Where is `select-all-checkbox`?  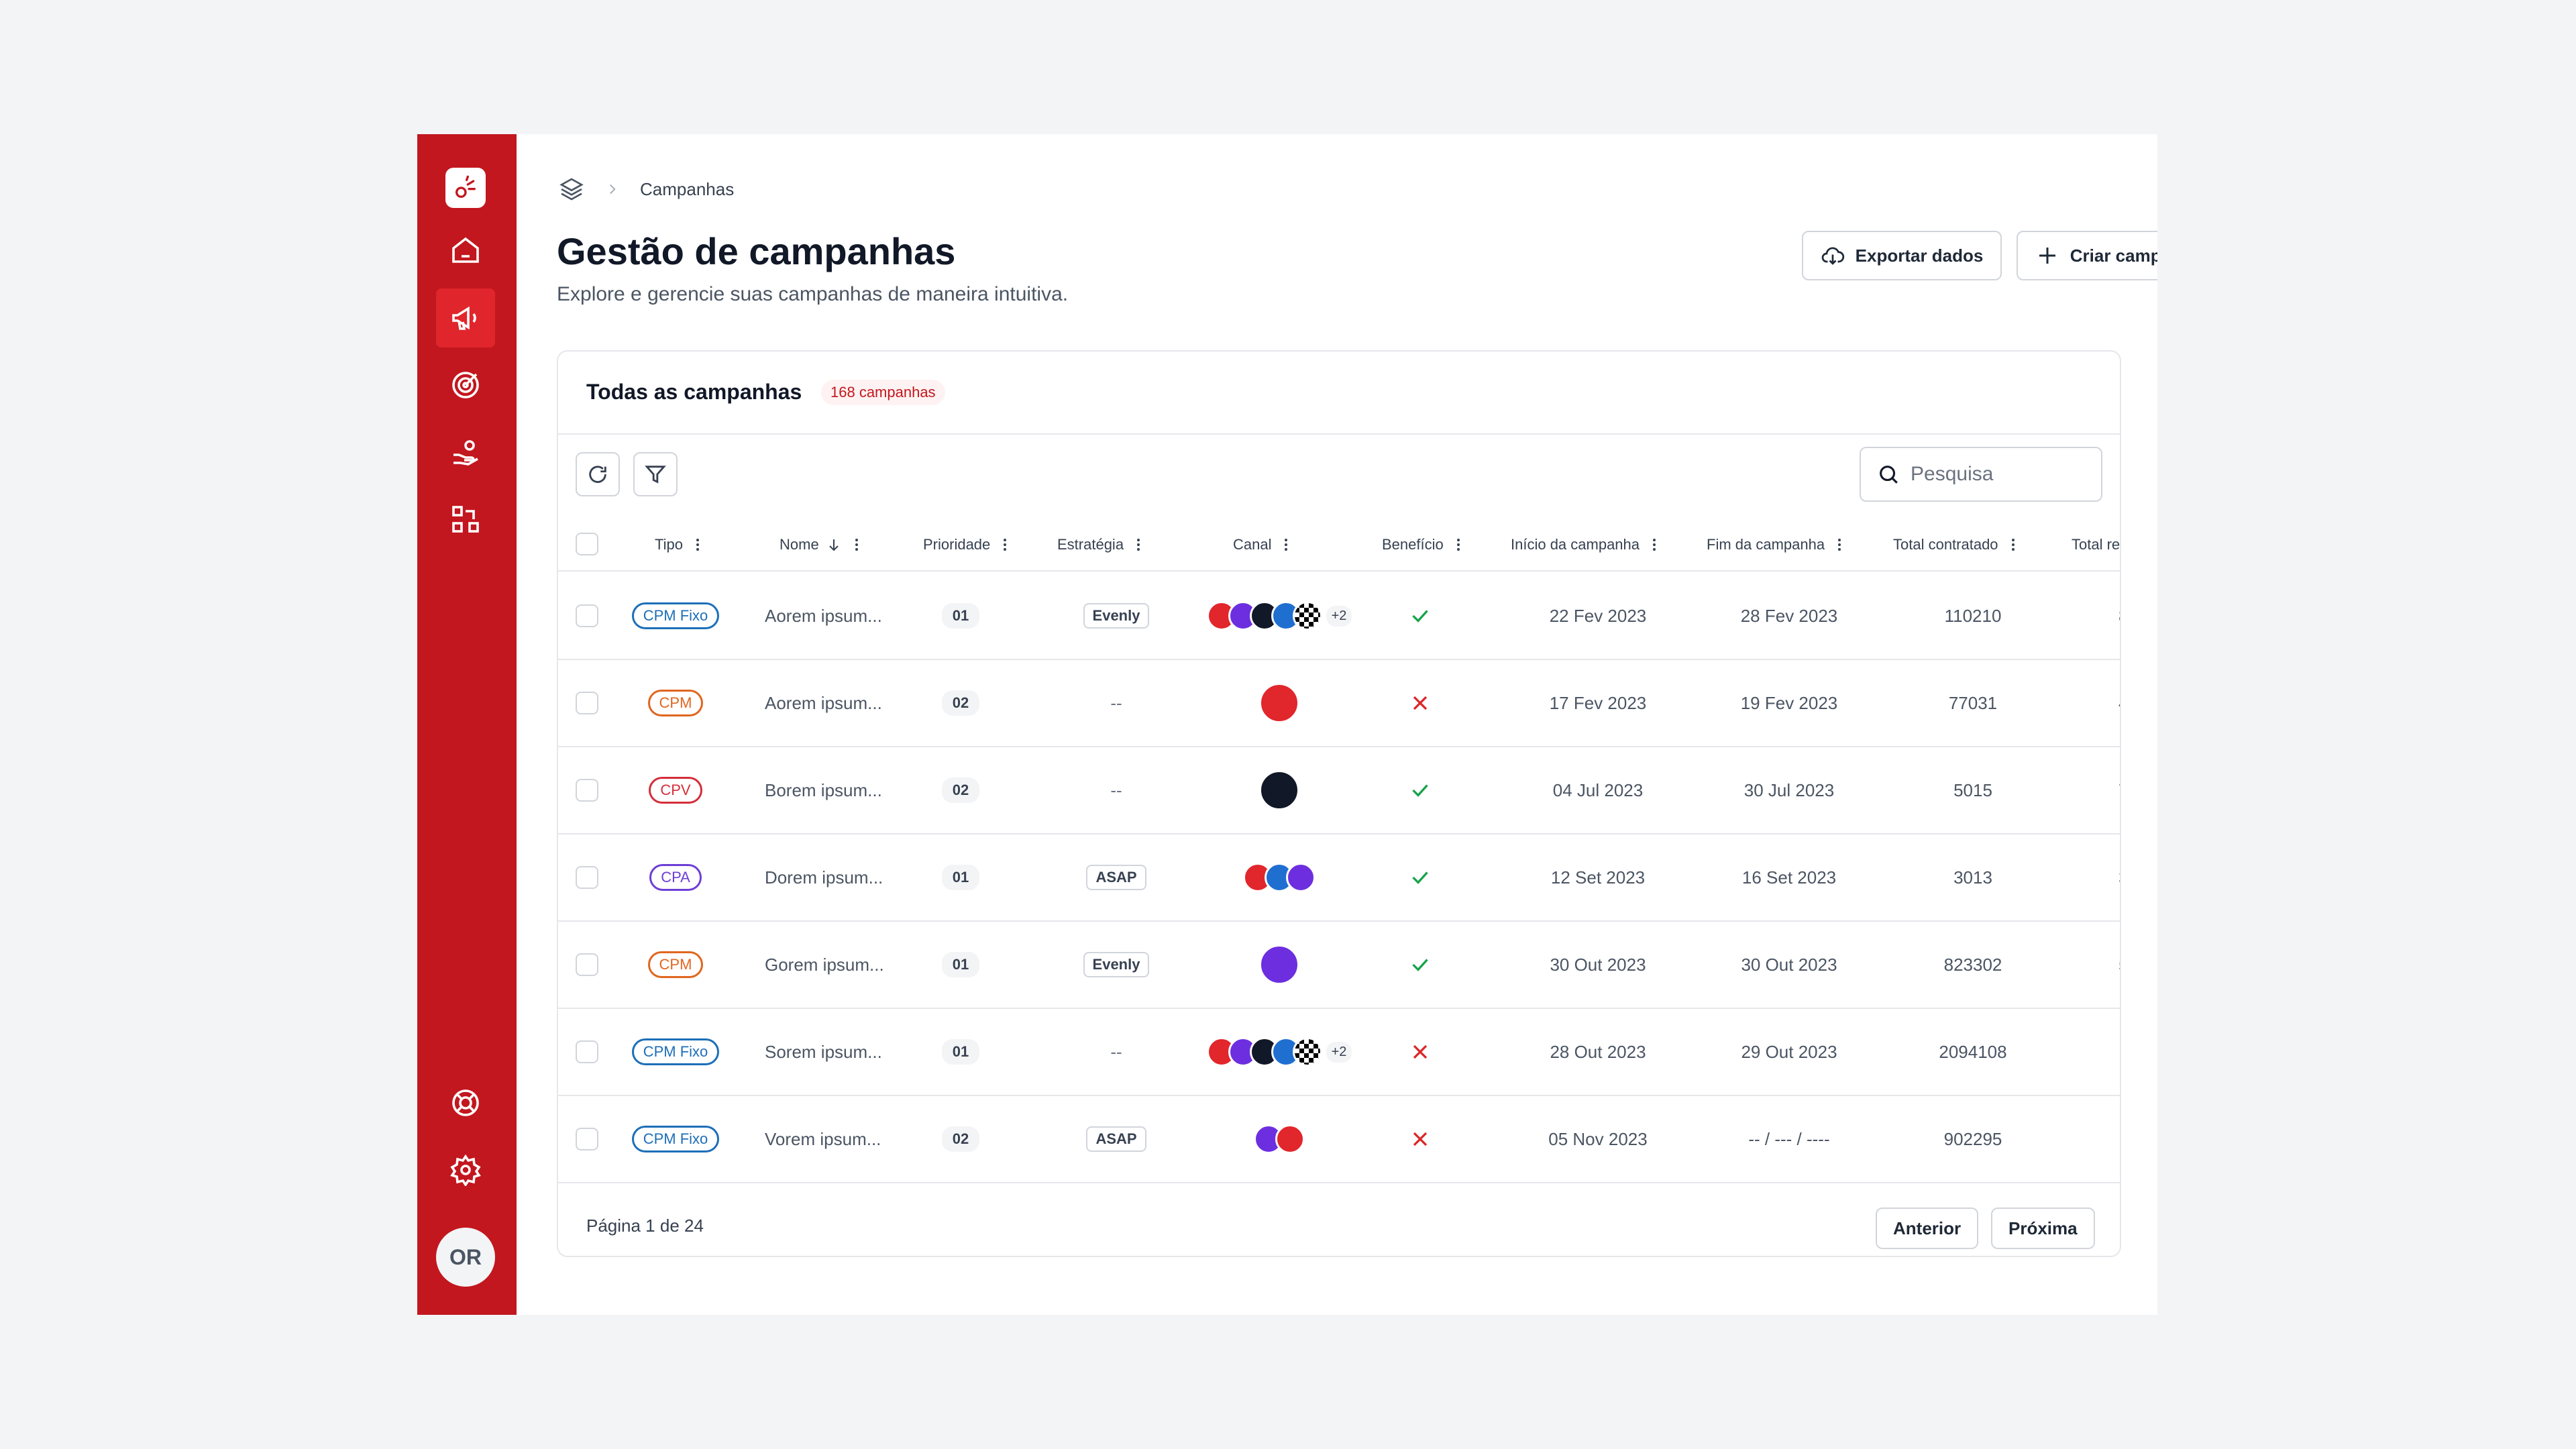
select-all-checkbox is located at coordinates (587, 544).